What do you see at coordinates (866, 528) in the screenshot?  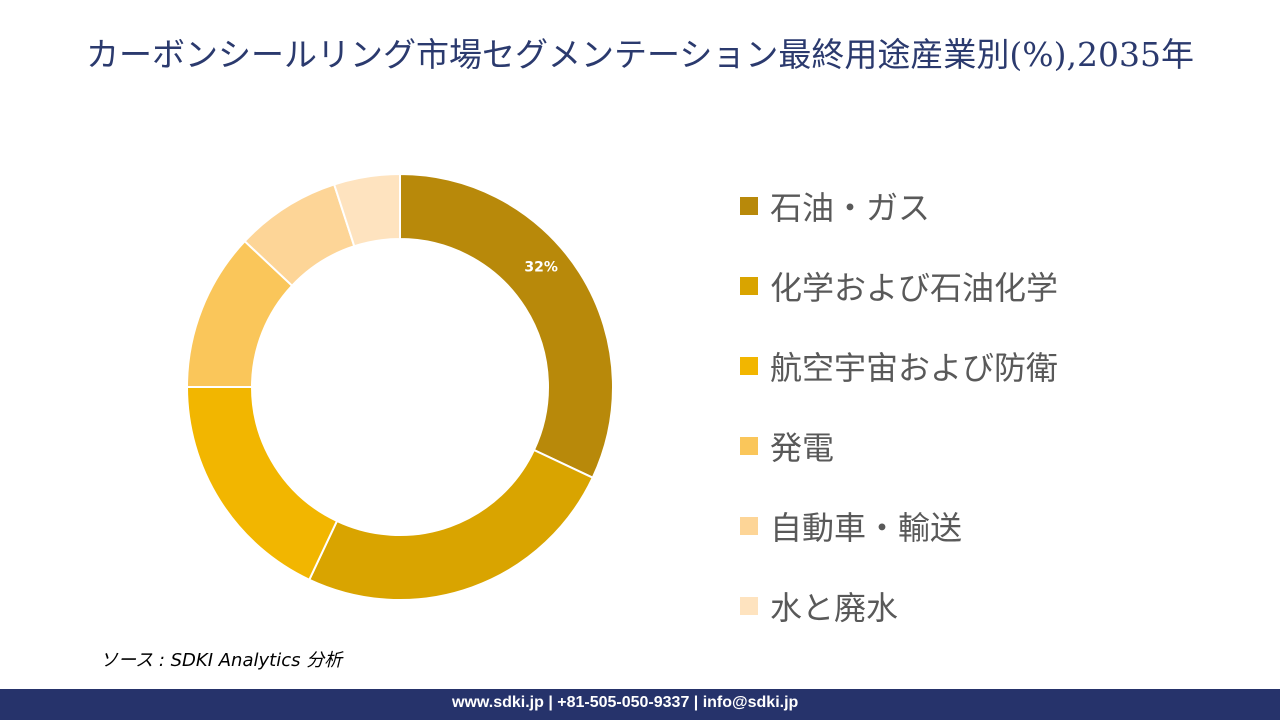 I see `legend-label: 自動車・輸送` at bounding box center [866, 528].